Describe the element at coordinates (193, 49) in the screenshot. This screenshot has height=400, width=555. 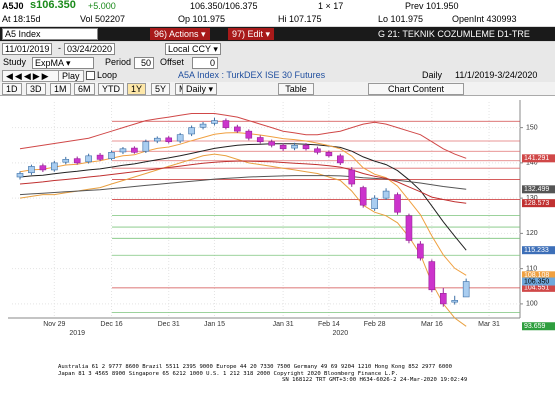
I see `currency: Local CCY` at that location.